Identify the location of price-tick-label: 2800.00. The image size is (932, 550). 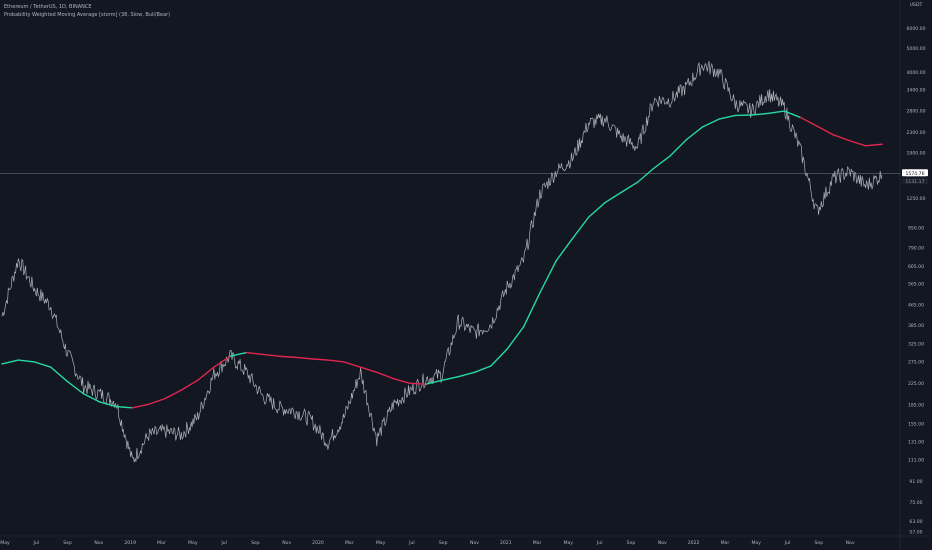
(916, 112).